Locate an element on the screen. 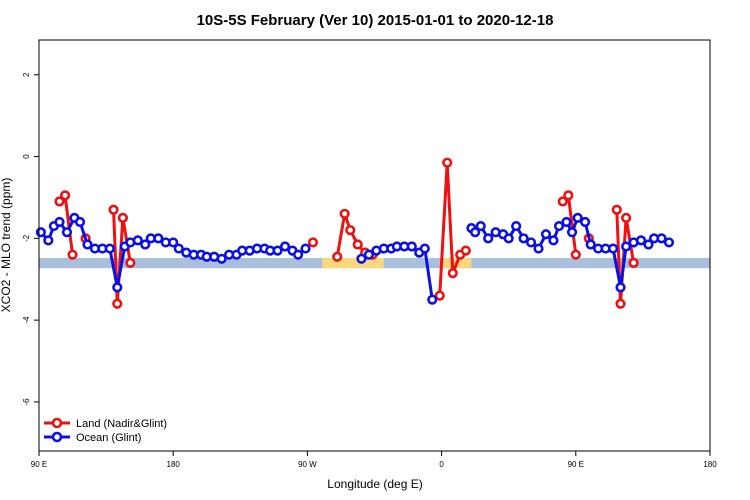  x-tick-label: 0 is located at coordinates (441, 464).